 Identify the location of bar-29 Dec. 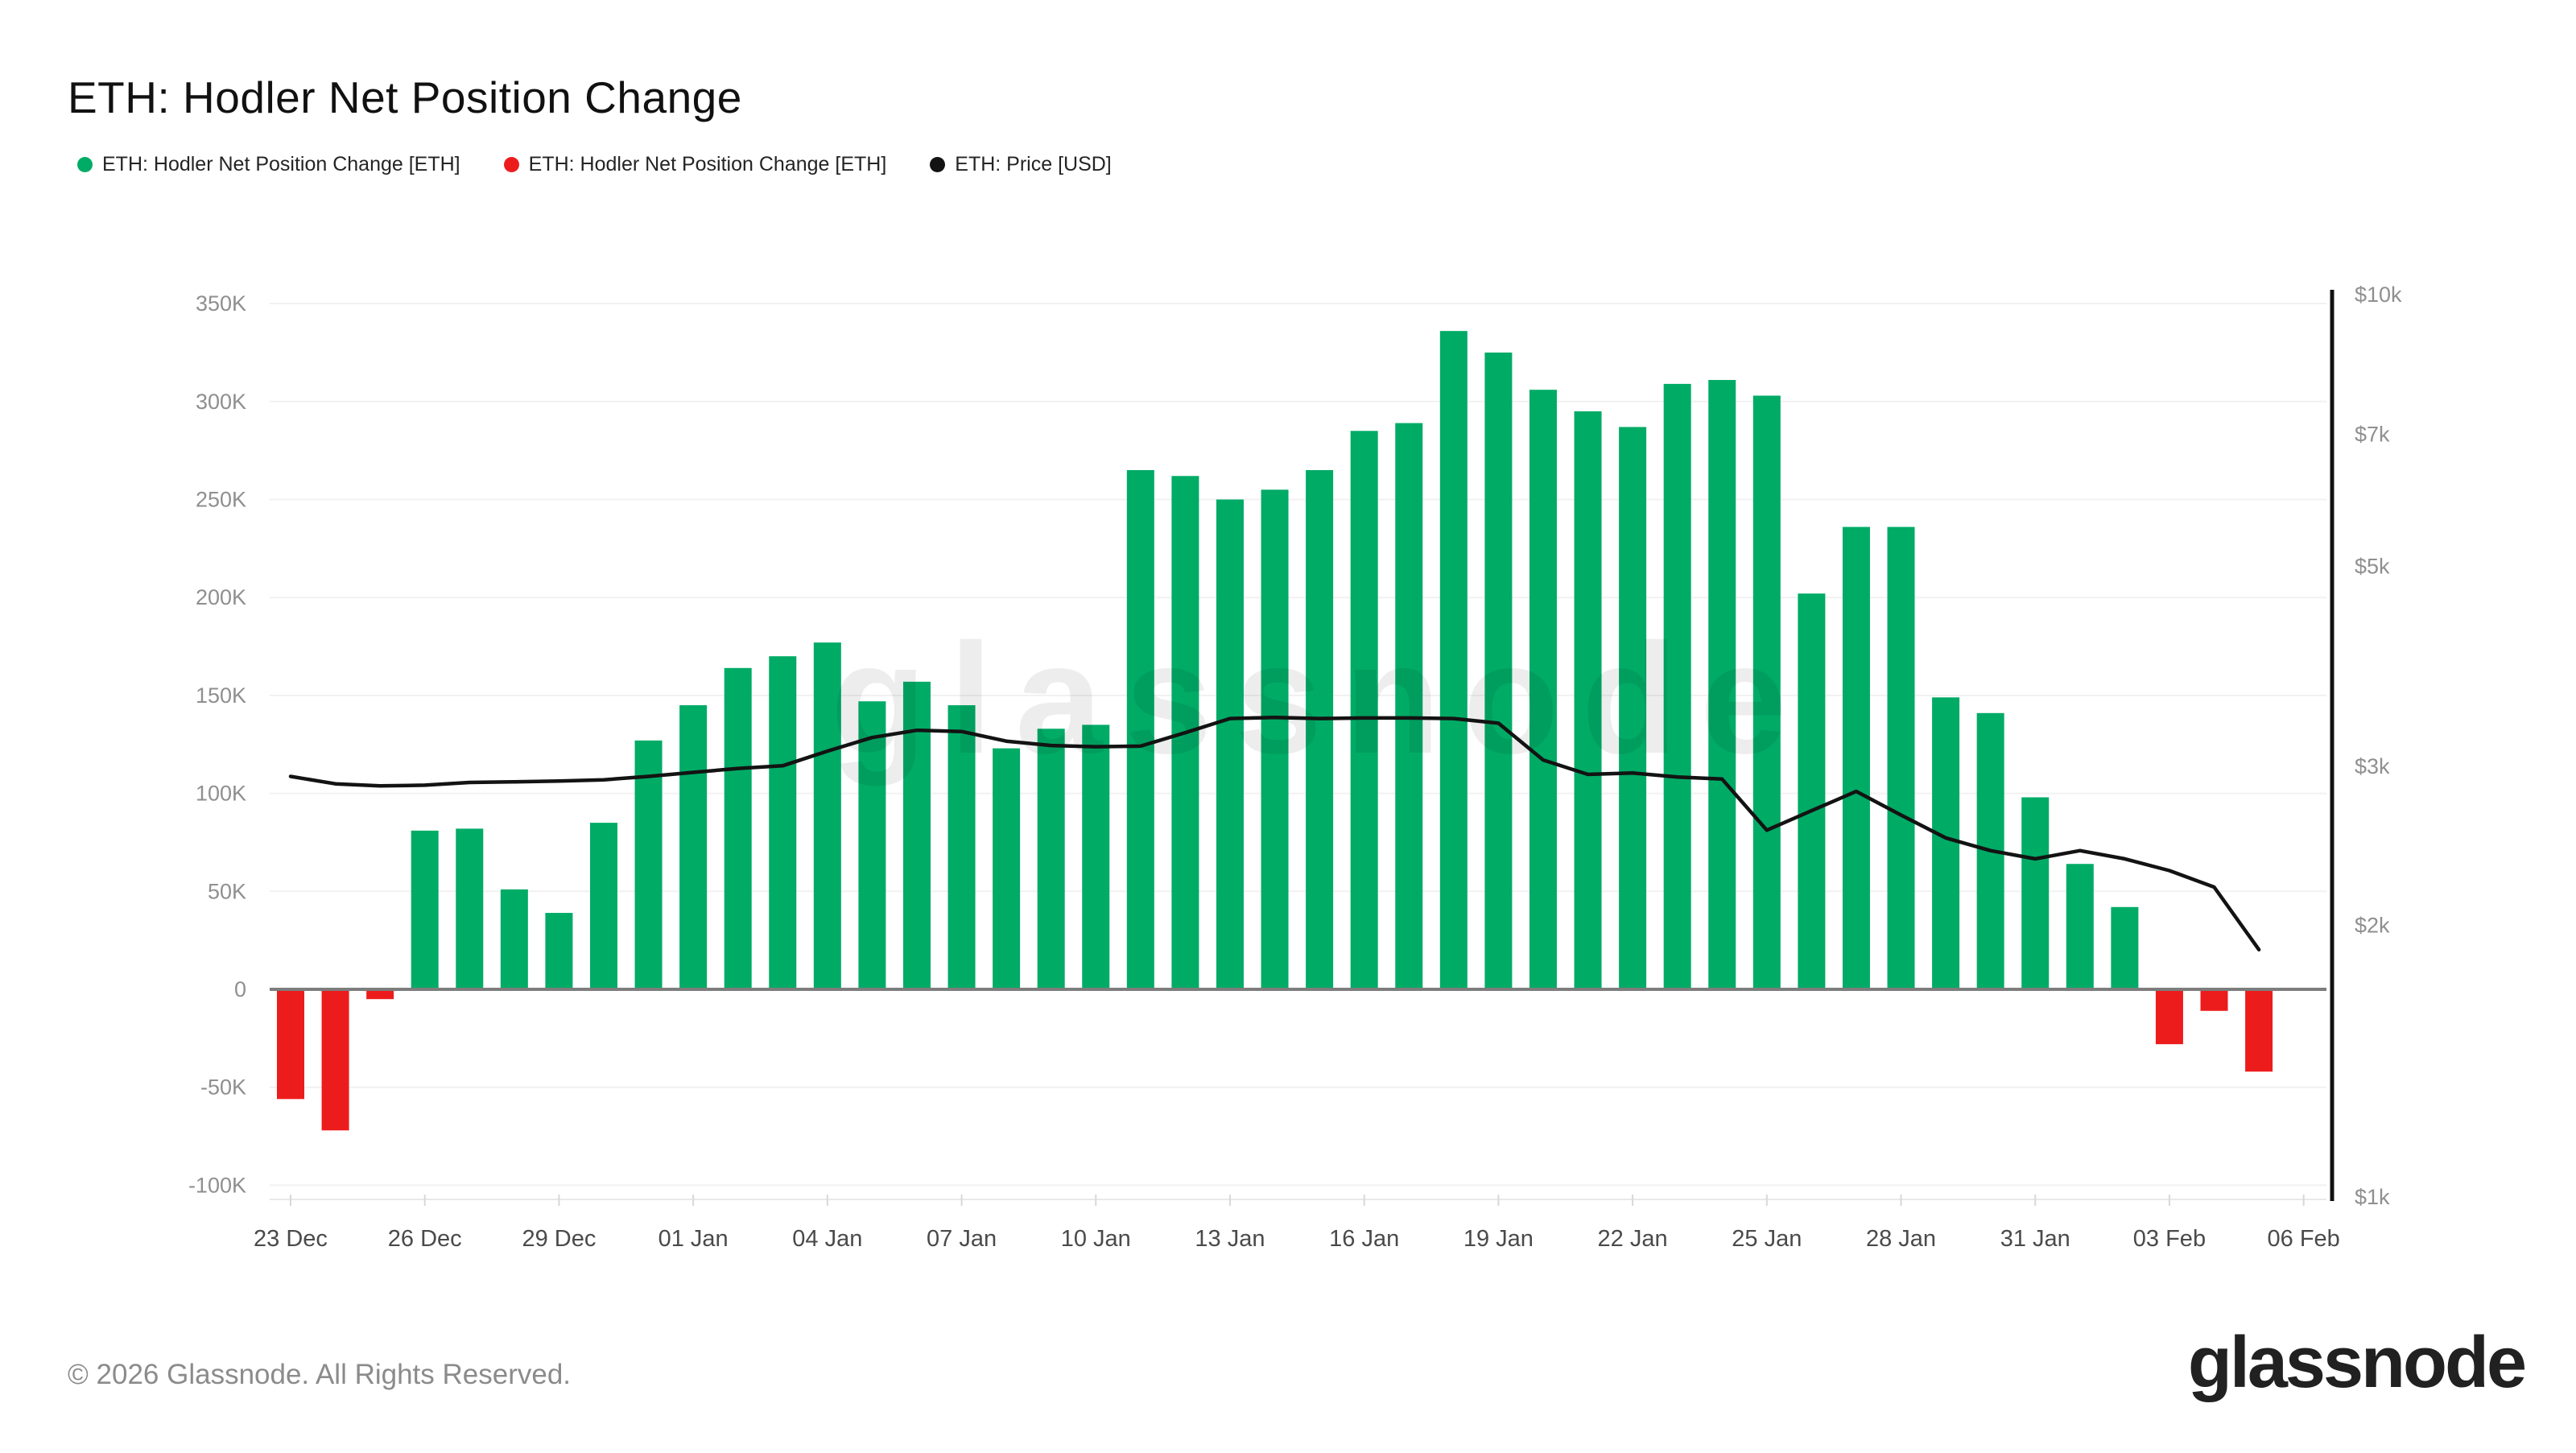
(559, 951).